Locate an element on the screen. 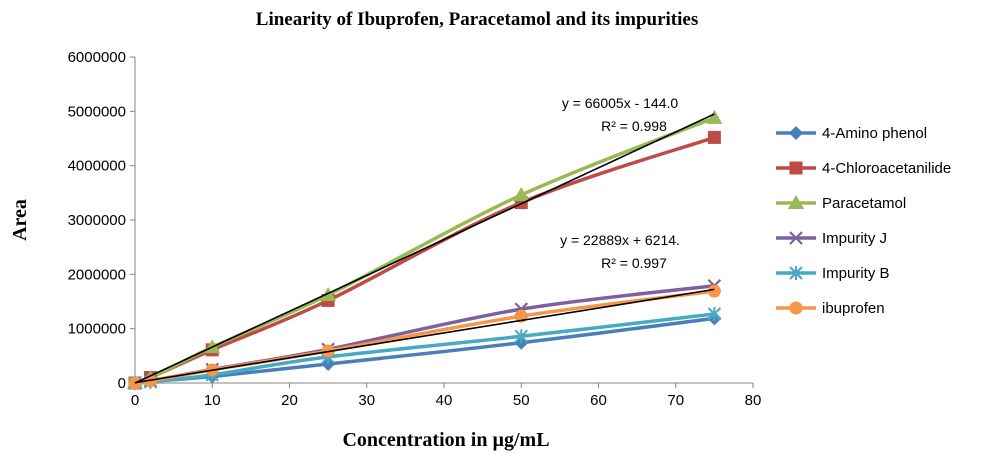  legend-label: ibuprofen is located at coordinates (853, 308).